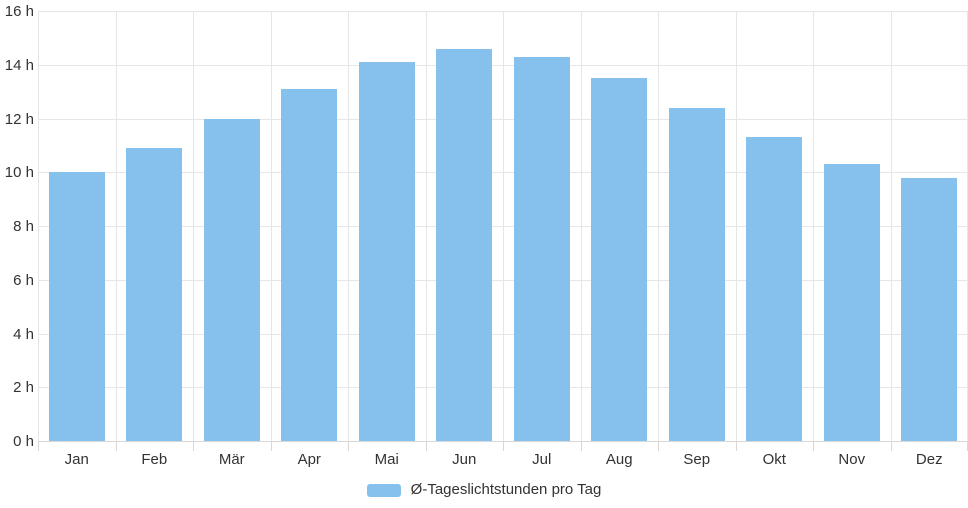 The width and height of the screenshot is (968, 508). Describe the element at coordinates (852, 459) in the screenshot. I see `x-axis-label-nov: Nov` at that location.